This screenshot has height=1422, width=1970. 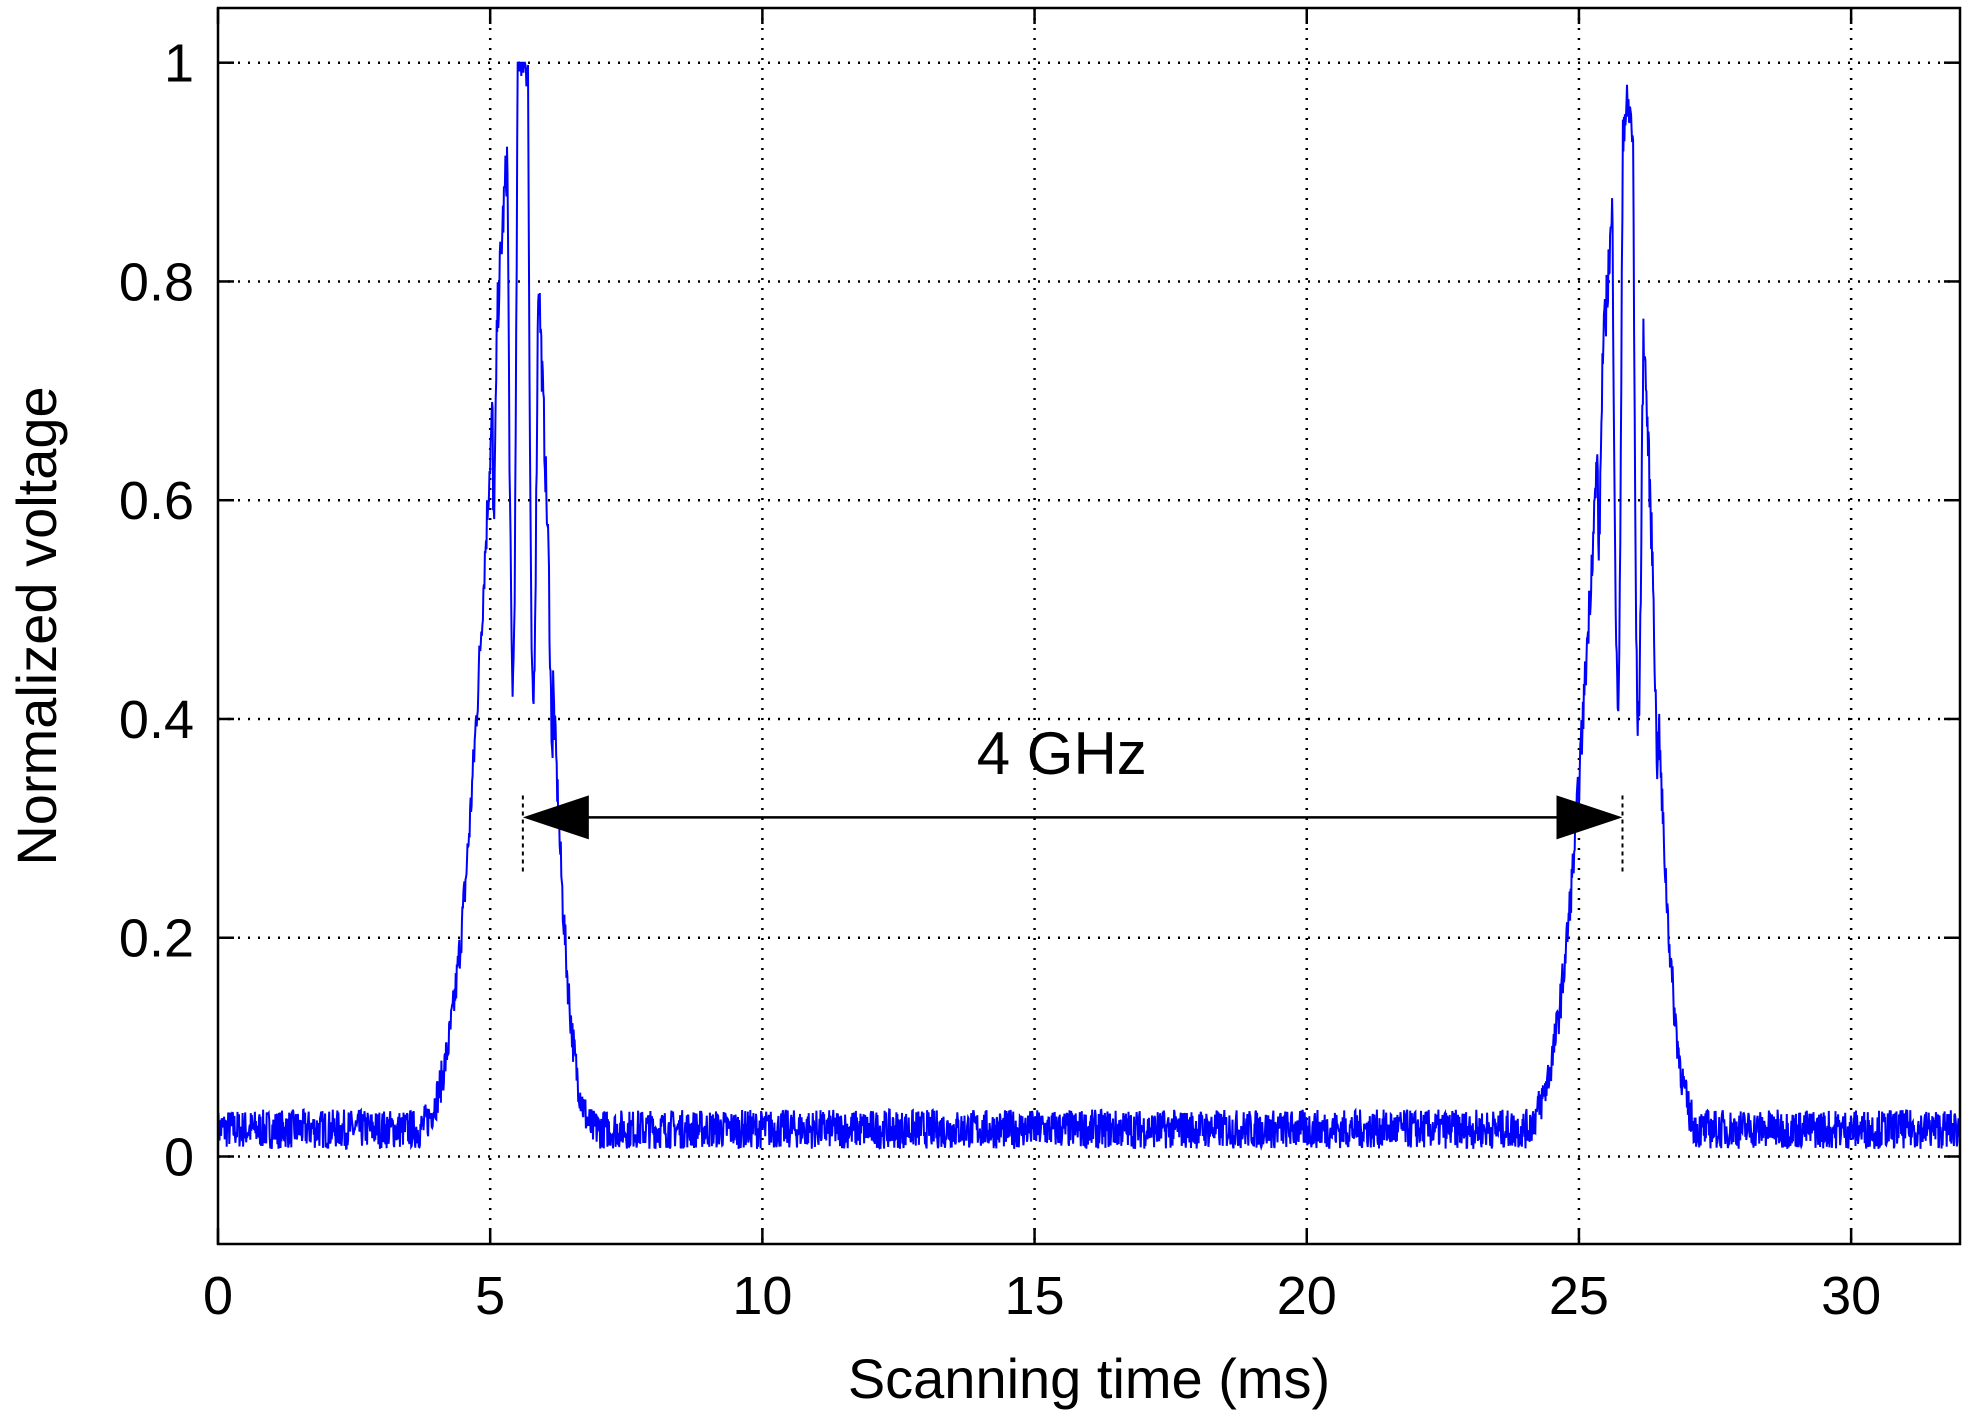 What do you see at coordinates (156, 501) in the screenshot?
I see `y-tick-label: 0.6` at bounding box center [156, 501].